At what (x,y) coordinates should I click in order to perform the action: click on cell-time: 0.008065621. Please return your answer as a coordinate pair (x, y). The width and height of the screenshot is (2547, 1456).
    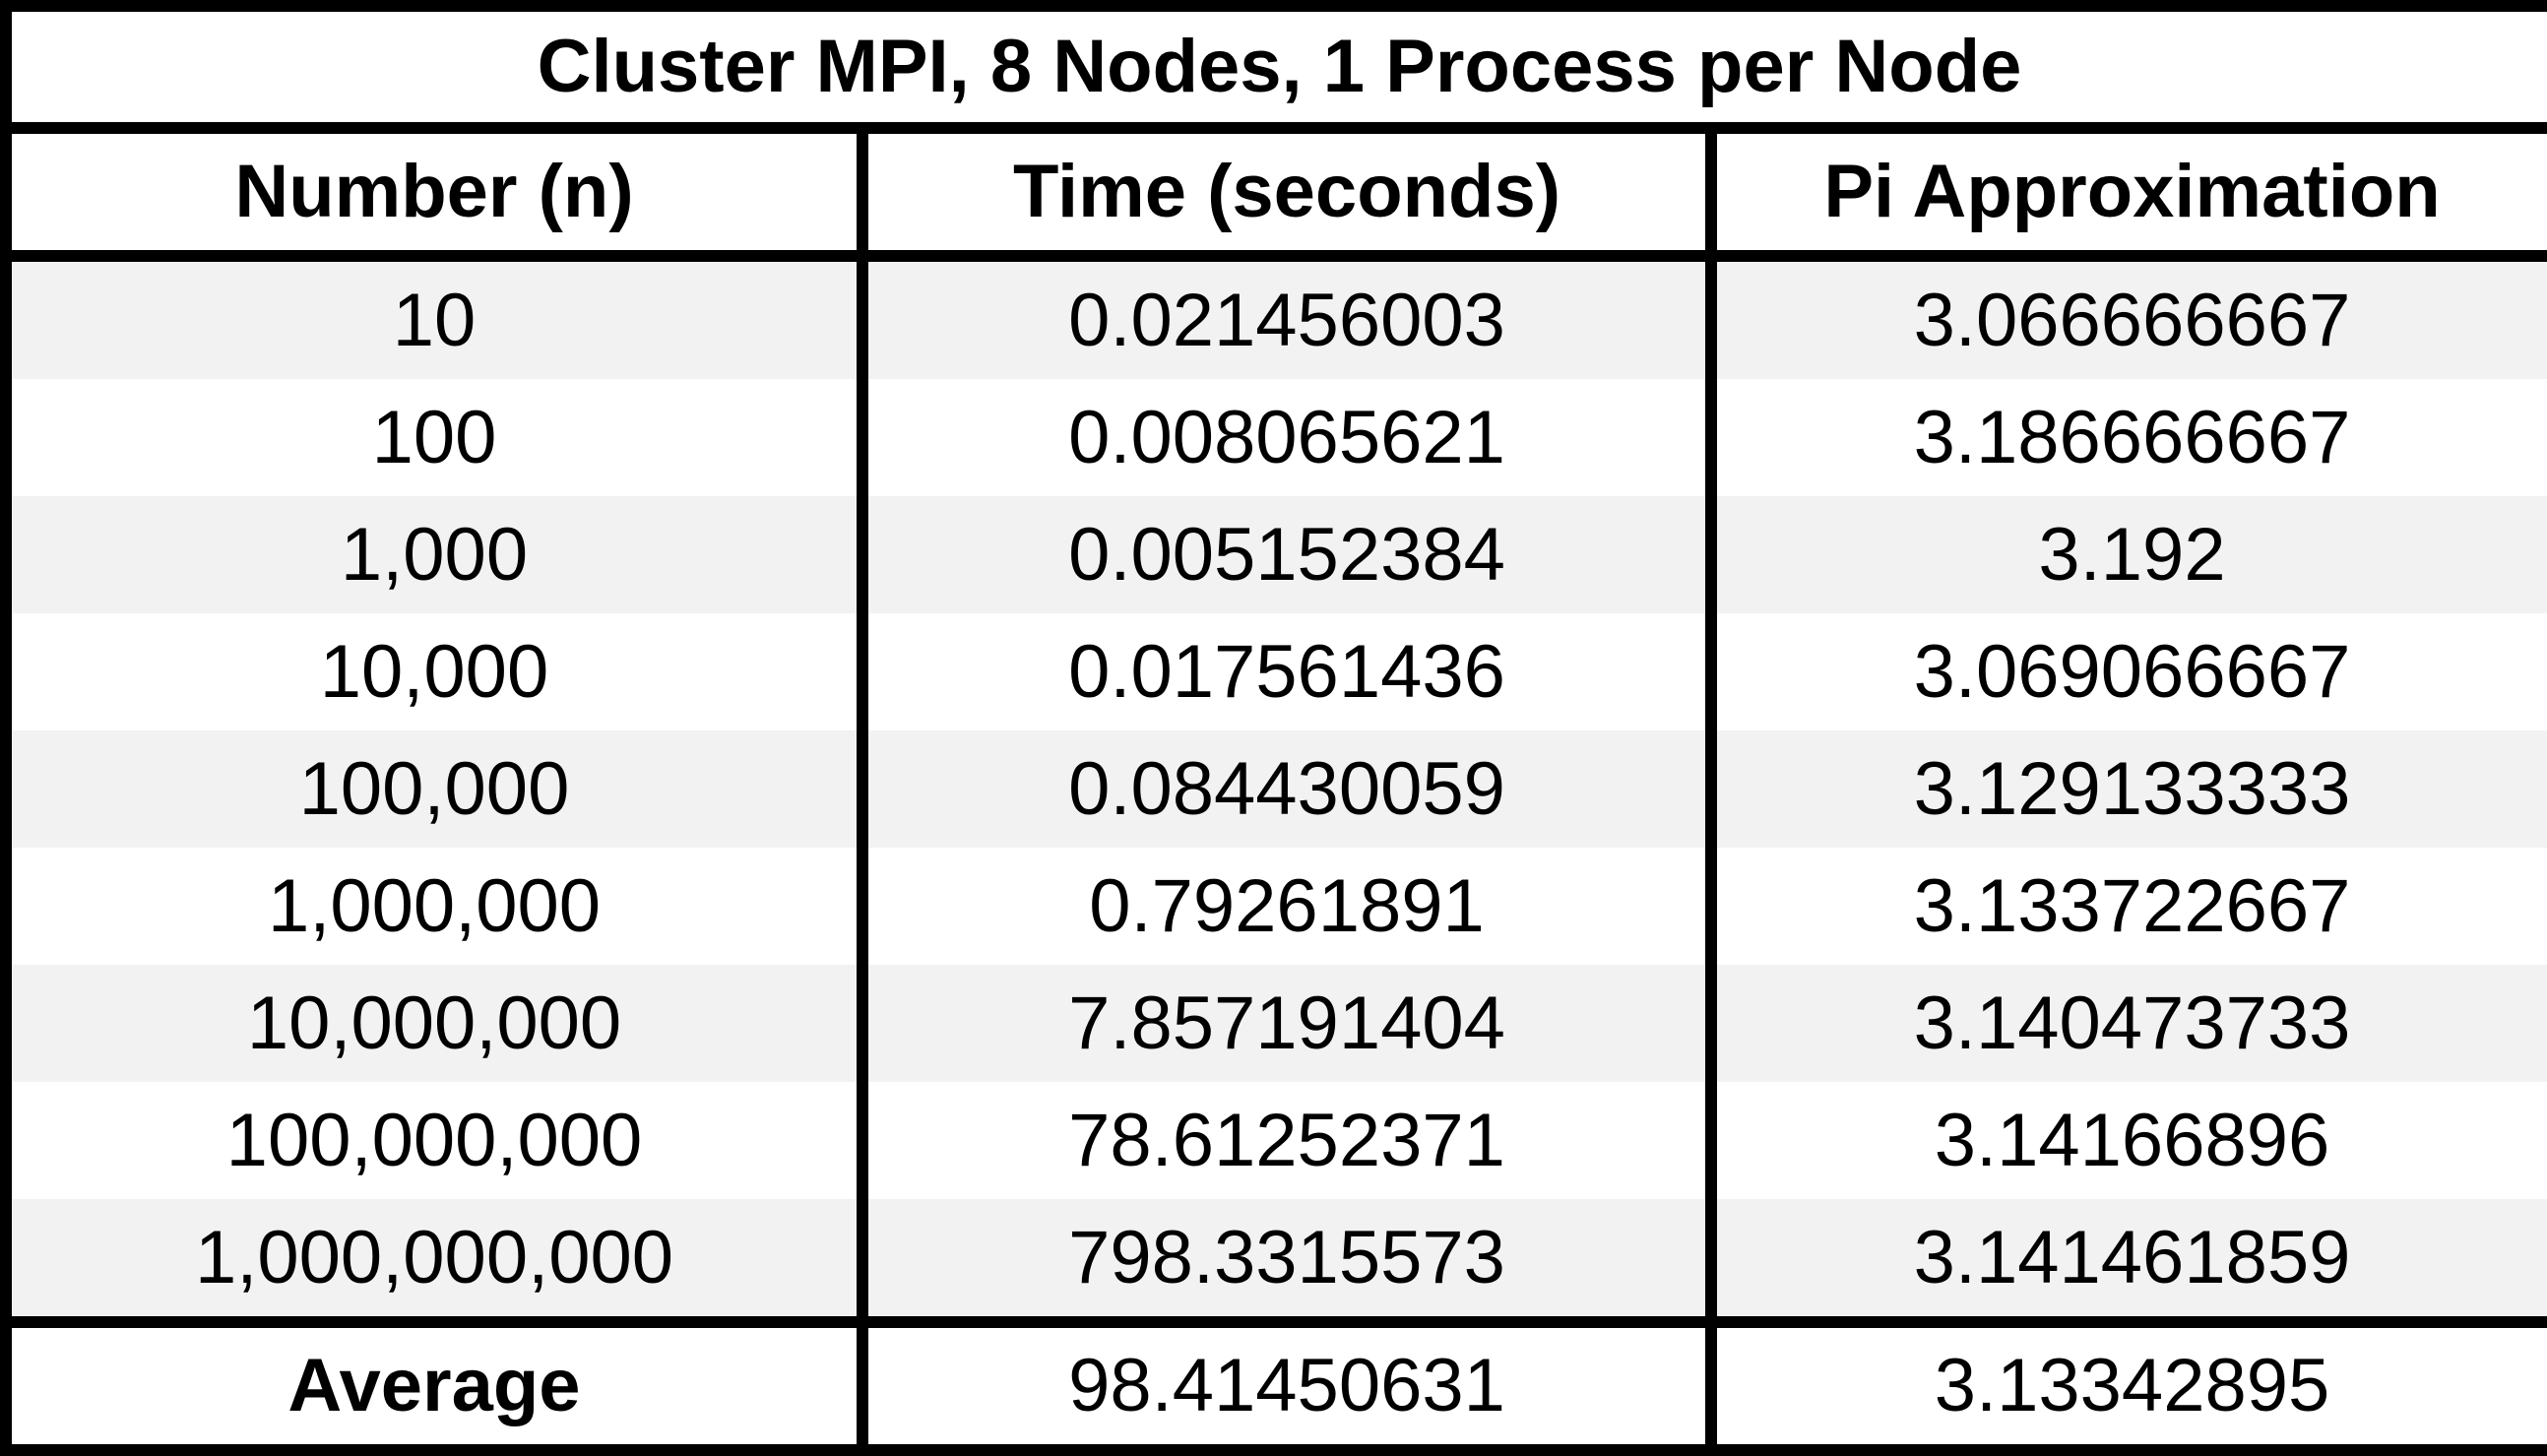
    Looking at the image, I should click on (1284, 437).